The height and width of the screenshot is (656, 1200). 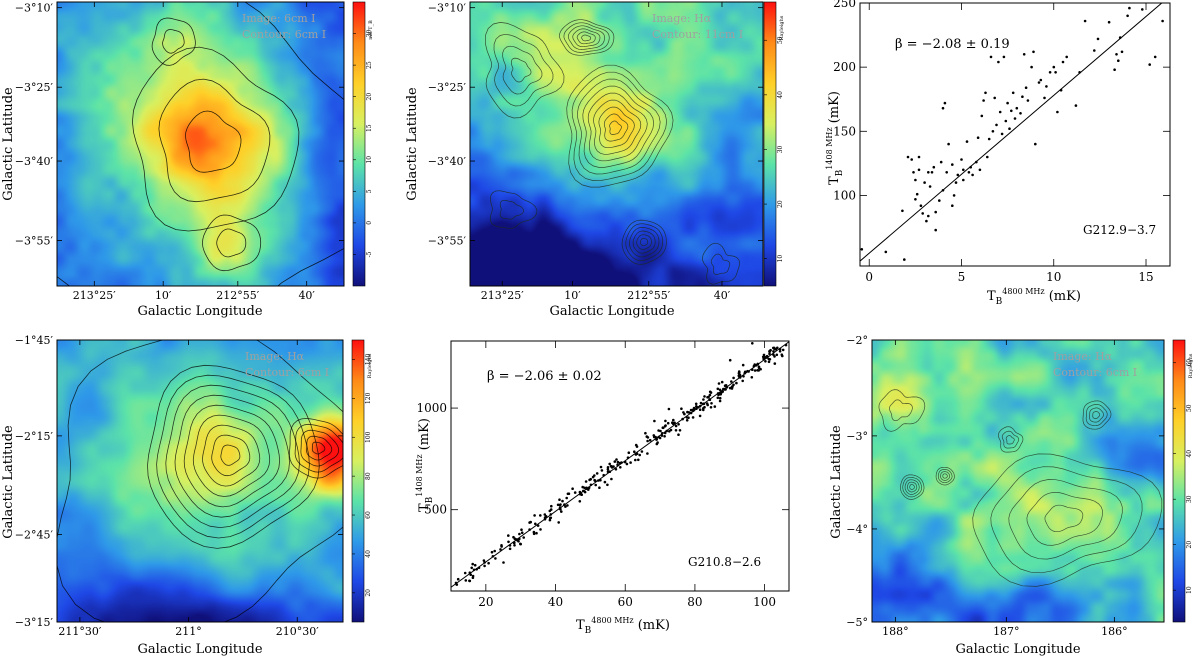 I want to click on map2-y-label: Galactic Latitude, so click(x=412, y=144).